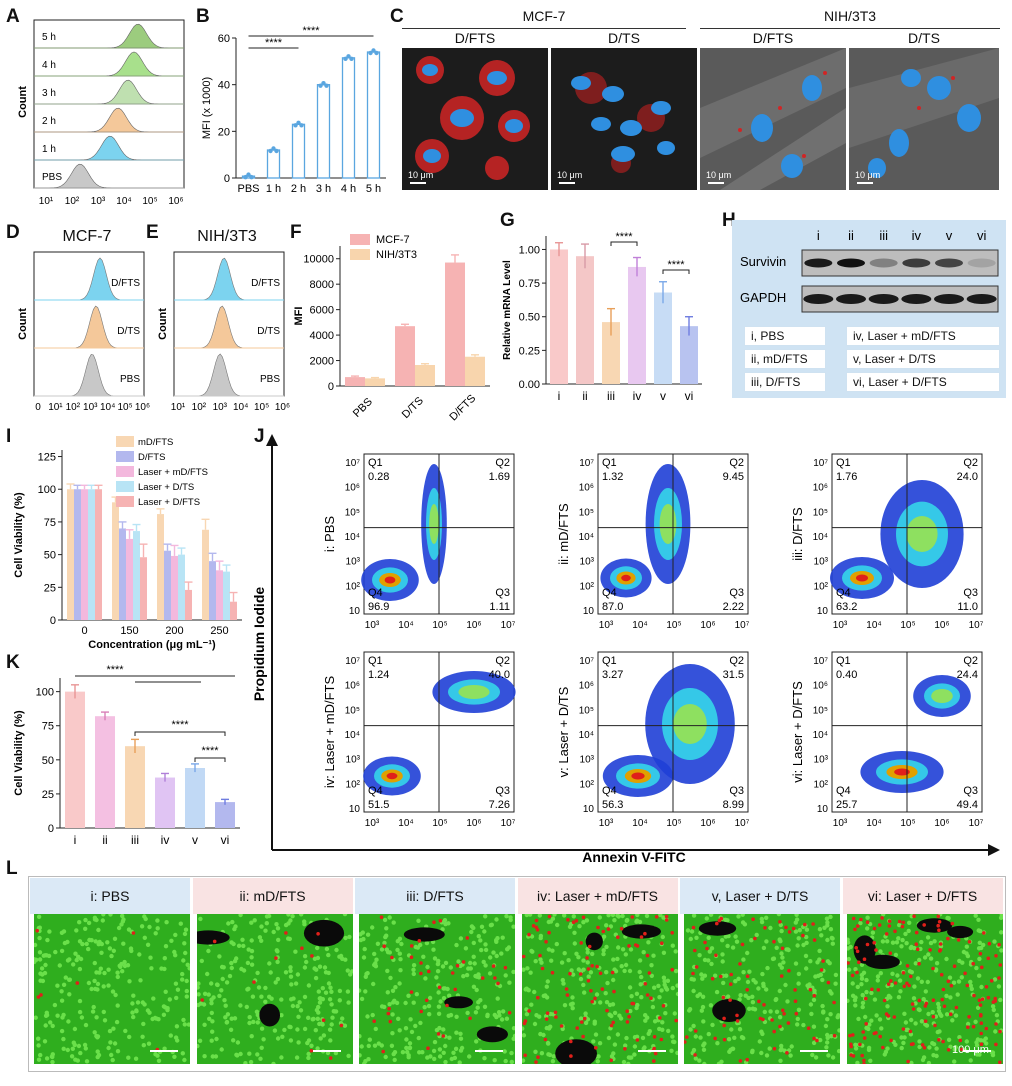 This screenshot has width=1012, height=1086. Describe the element at coordinates (475, 38) in the screenshot. I see `panel-c-label-1: D/FTS` at that location.